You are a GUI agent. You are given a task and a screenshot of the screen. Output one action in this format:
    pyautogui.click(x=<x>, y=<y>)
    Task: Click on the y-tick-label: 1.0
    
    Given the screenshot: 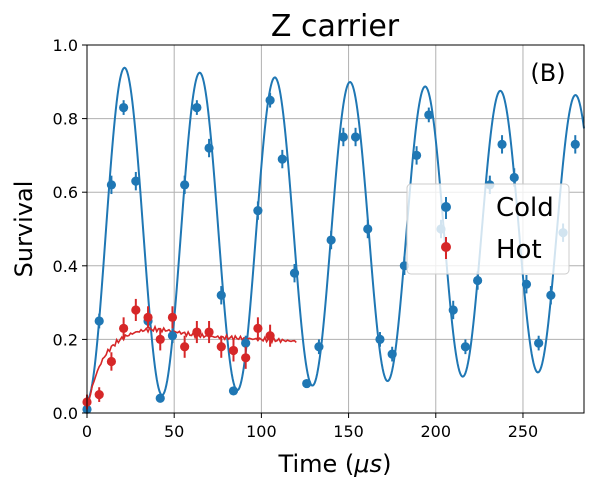 What is the action you would take?
    pyautogui.click(x=65, y=45)
    